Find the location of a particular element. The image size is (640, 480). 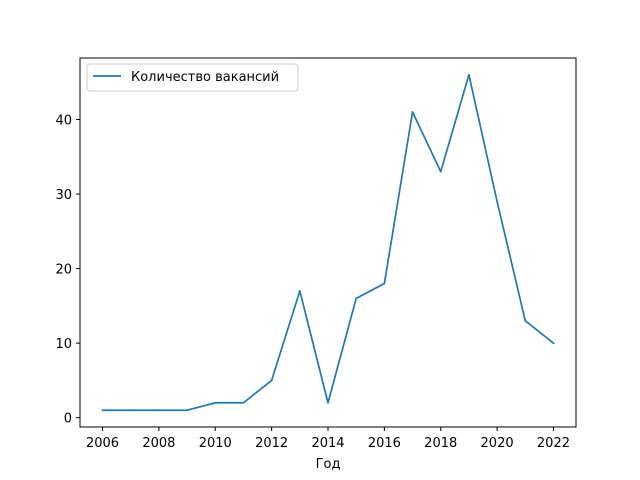

x-tick-label: 2006 is located at coordinates (102, 443).